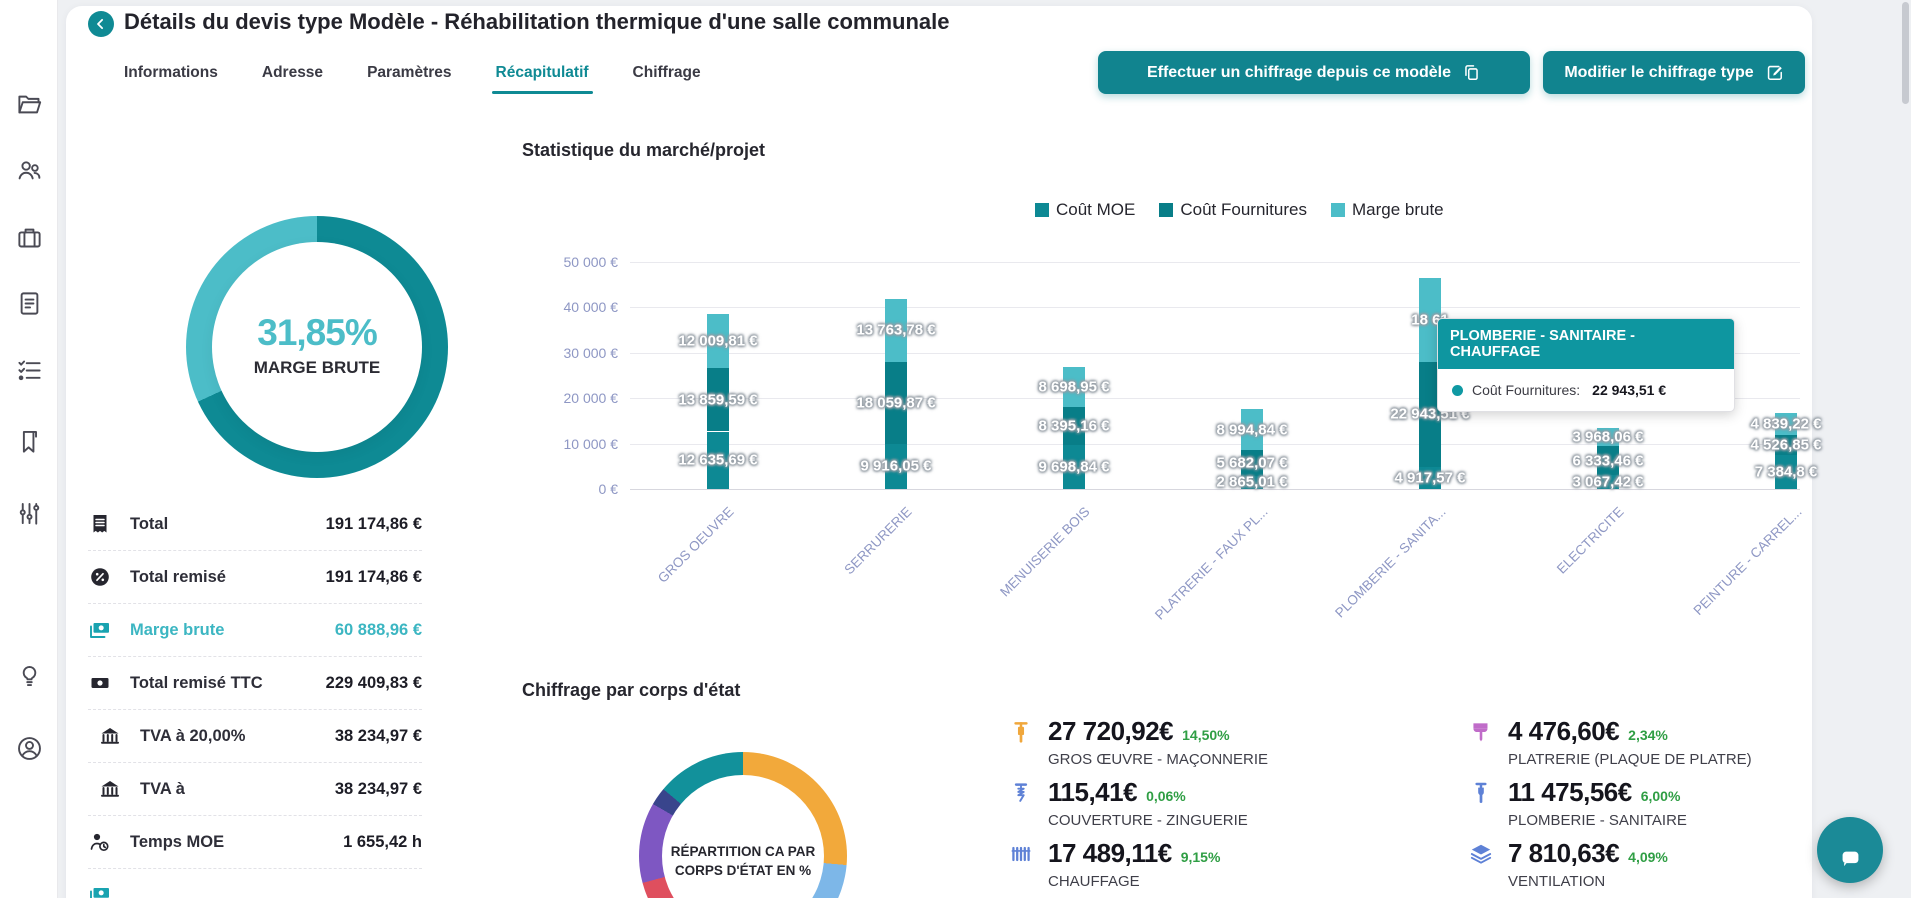 Image resolution: width=1911 pixels, height=898 pixels. Describe the element at coordinates (29, 441) in the screenshot. I see `sidebar-item-bookmark-icon` at that location.